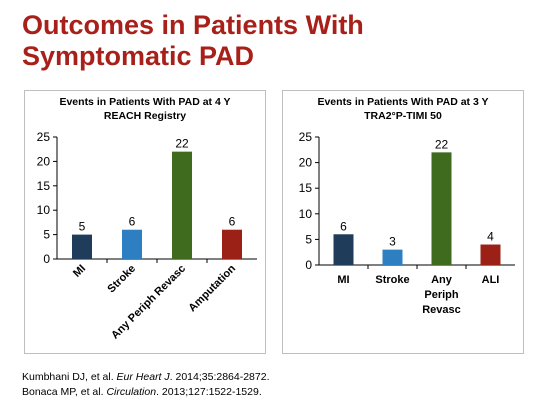  Describe the element at coordinates (79, 271) in the screenshot. I see `chart-1-category-label: MI` at that location.